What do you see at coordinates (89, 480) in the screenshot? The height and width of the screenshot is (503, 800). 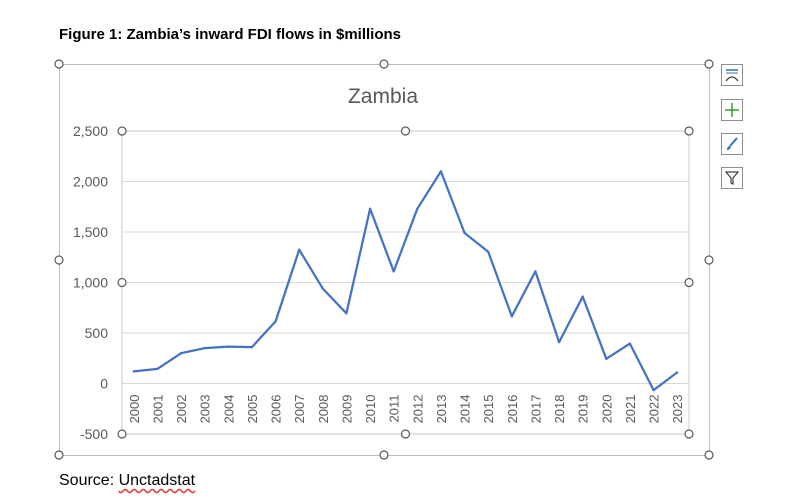 I see `source-prefix: Source:` at bounding box center [89, 480].